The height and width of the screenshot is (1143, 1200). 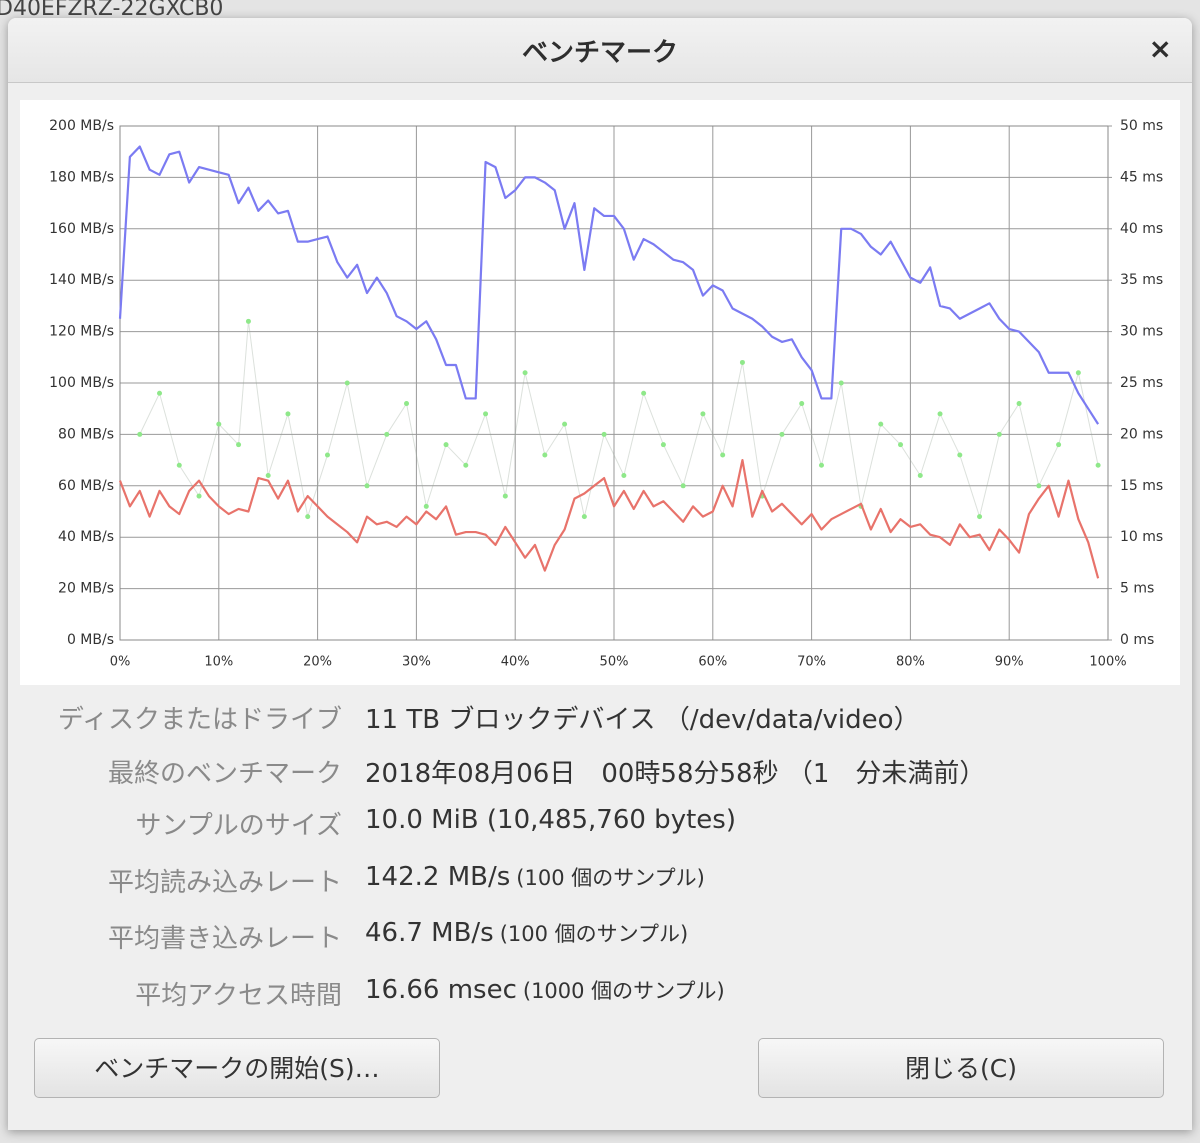 What do you see at coordinates (619, 420) in the screenshot?
I see `access-time-trace` at bounding box center [619, 420].